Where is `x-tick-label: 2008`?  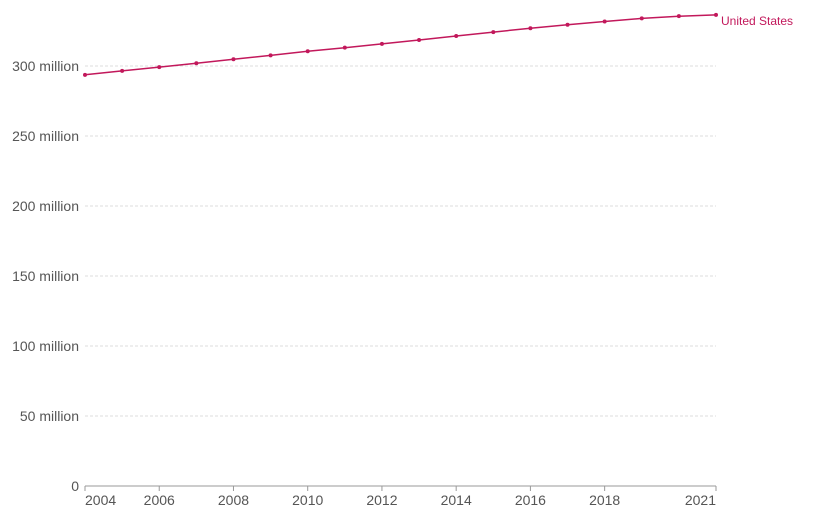 x-tick-label: 2008 is located at coordinates (233, 500).